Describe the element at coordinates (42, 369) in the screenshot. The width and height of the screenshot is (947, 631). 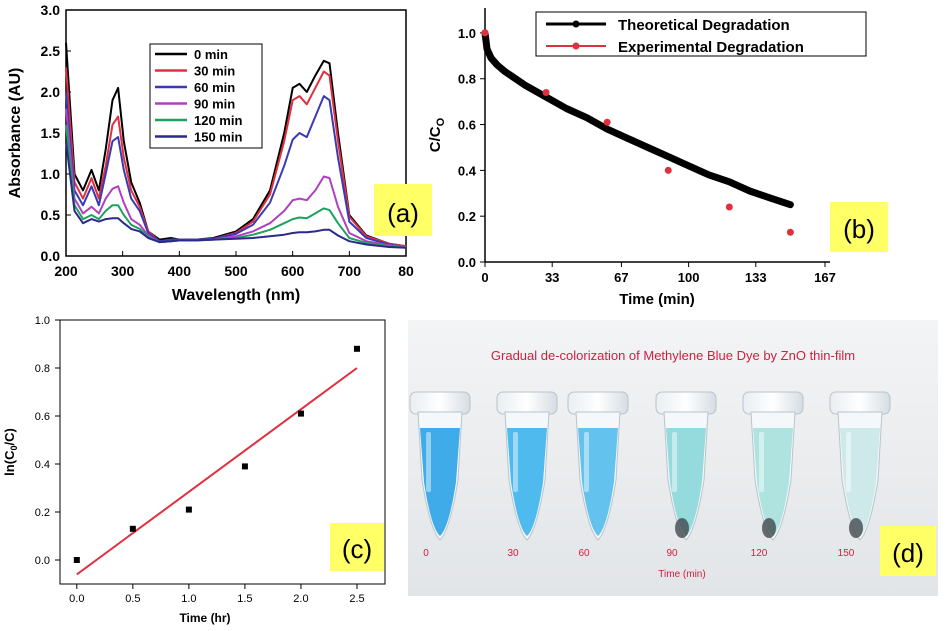
I see `c-ytick-label: 0.8` at that location.